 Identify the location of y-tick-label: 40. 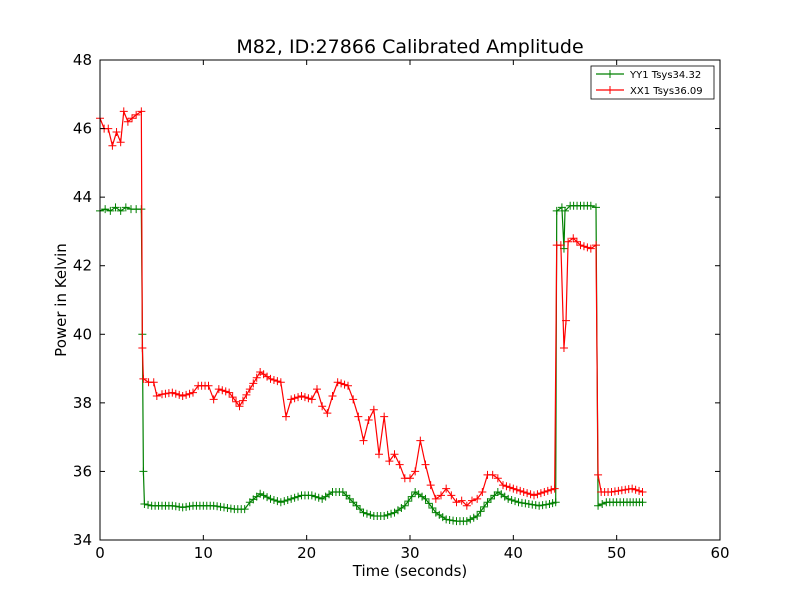
(82, 334).